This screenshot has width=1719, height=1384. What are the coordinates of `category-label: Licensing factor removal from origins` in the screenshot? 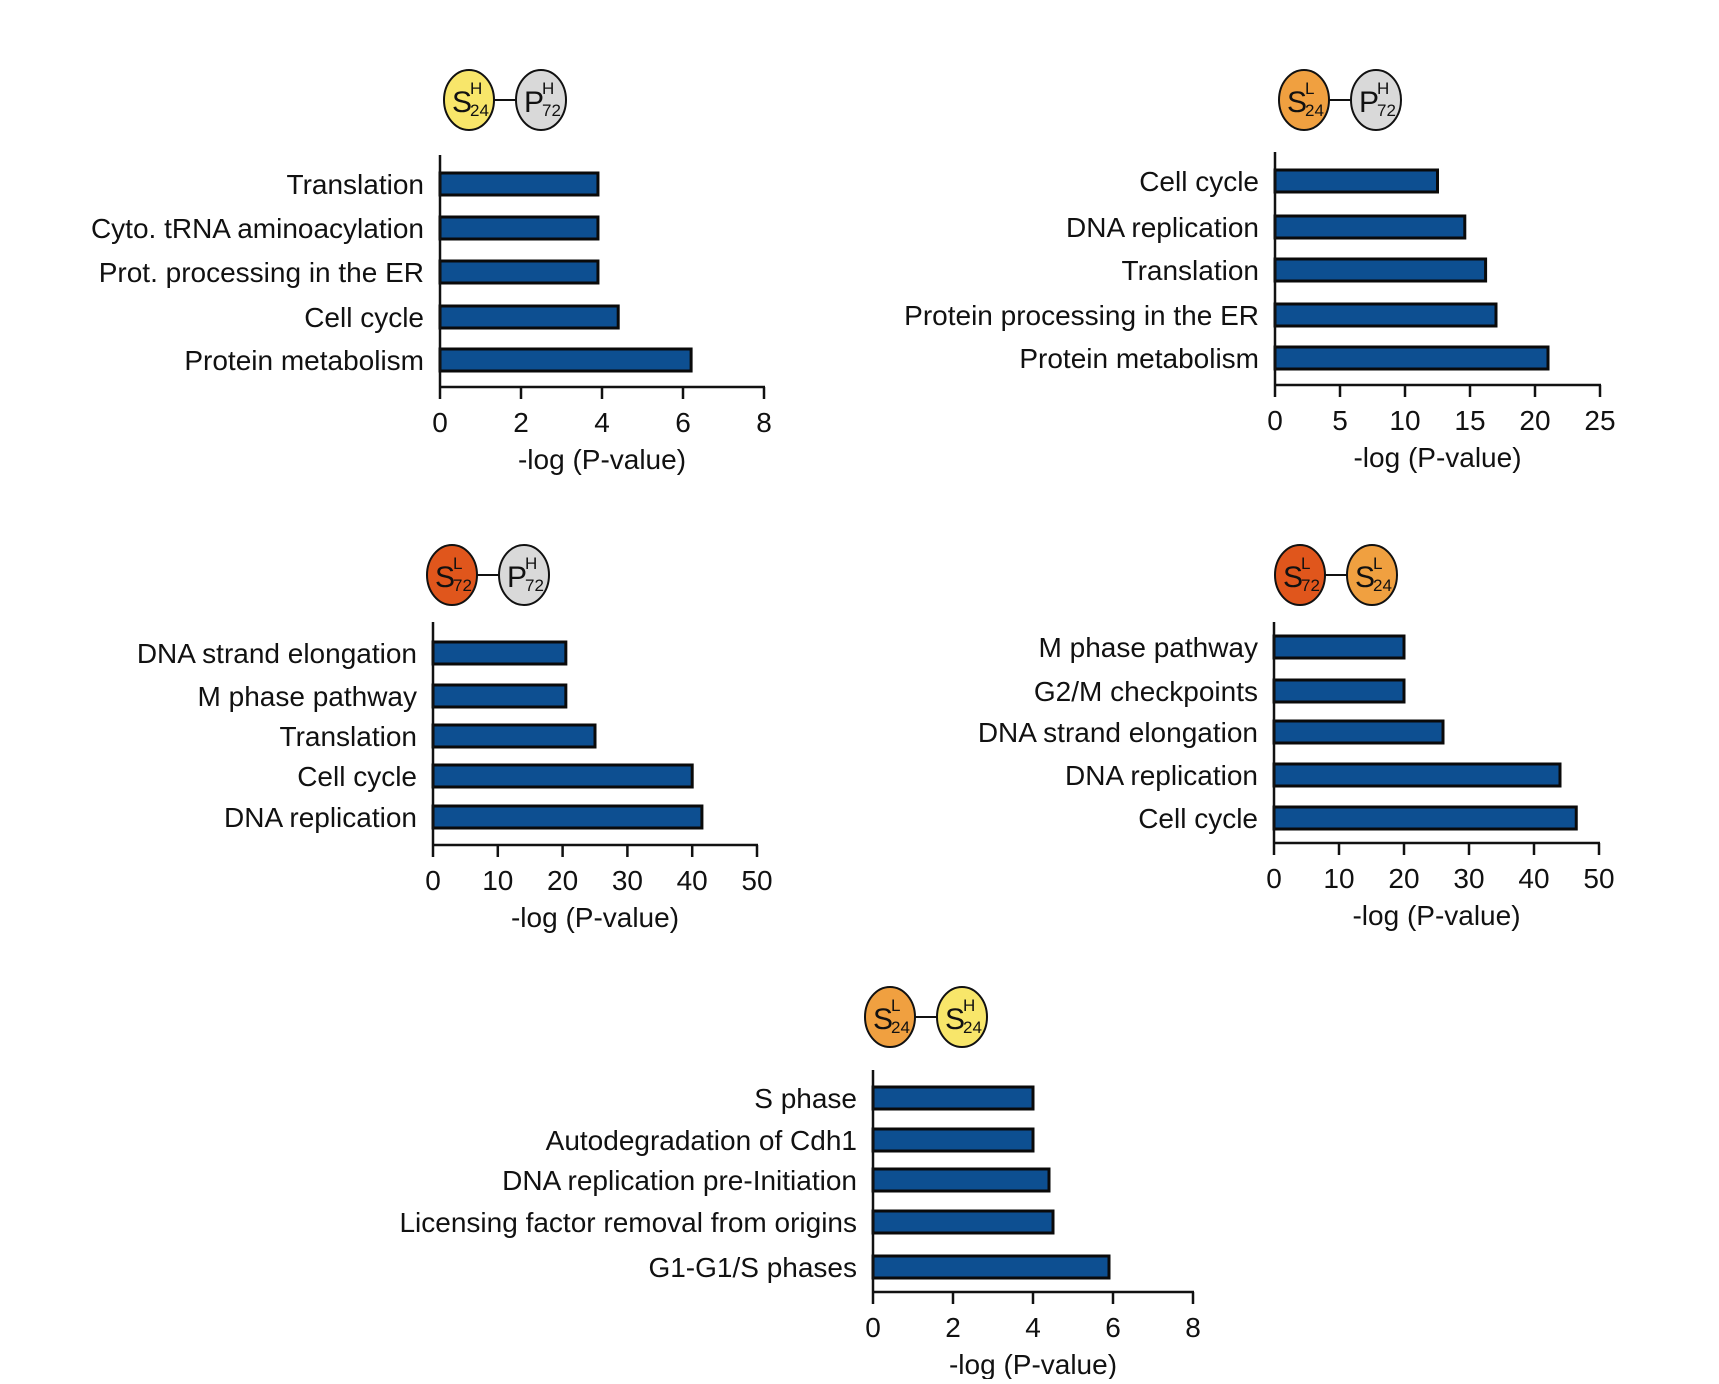 It's located at (628, 1222).